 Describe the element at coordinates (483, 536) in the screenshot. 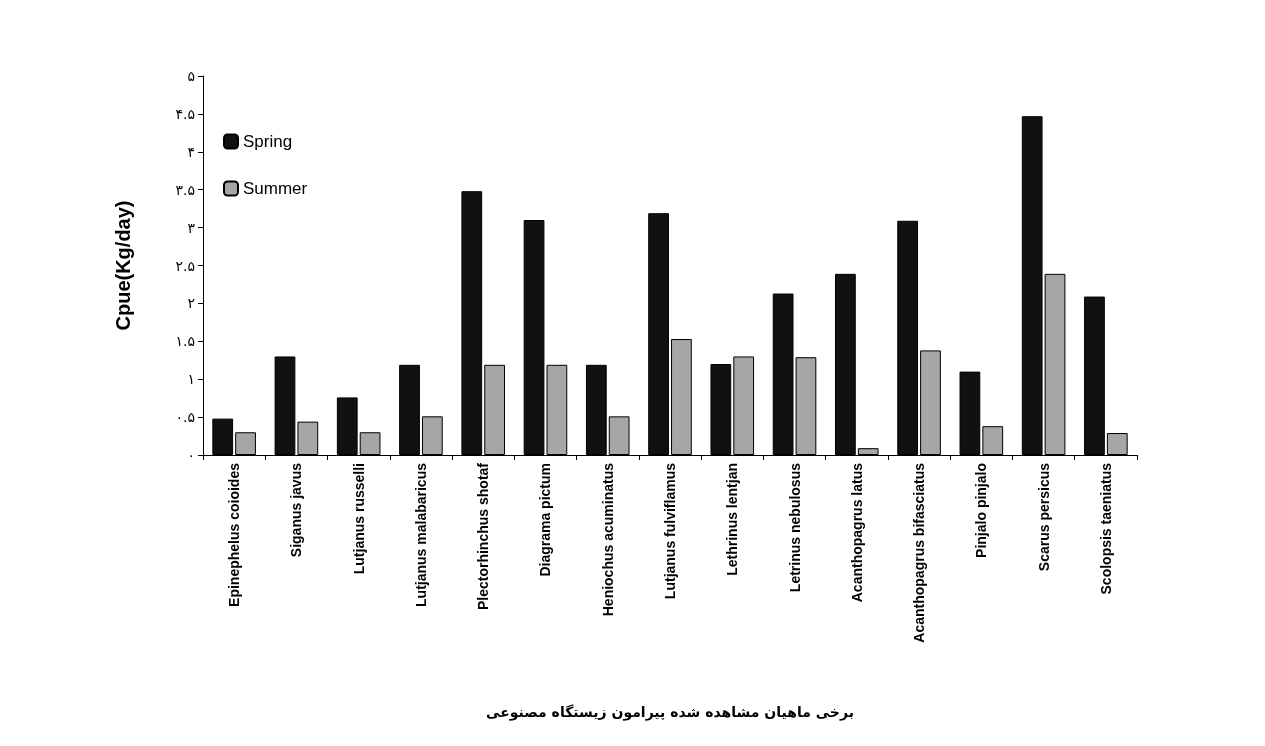

I see `x-tick-label: Plectorhinchus shotaf` at that location.